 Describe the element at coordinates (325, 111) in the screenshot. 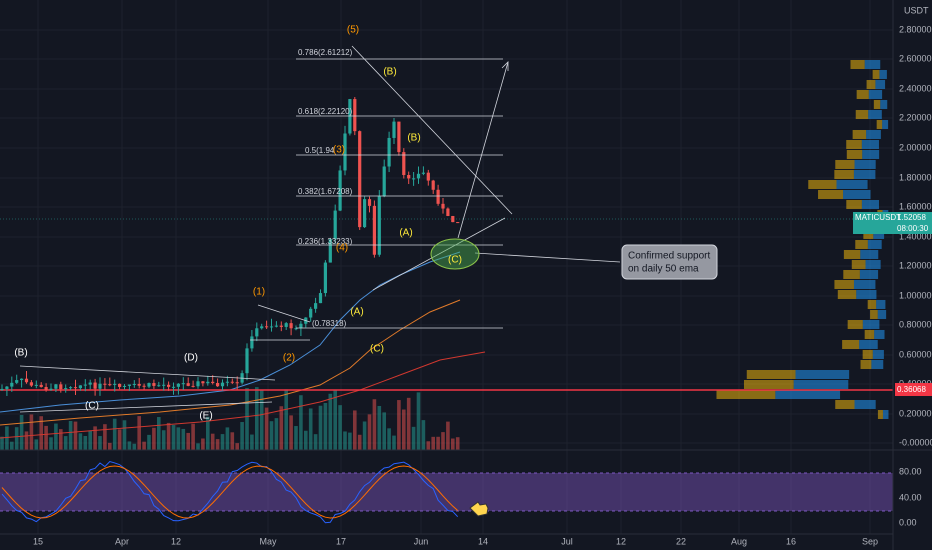

I see `fib-label: 0.618(2.22120)` at that location.